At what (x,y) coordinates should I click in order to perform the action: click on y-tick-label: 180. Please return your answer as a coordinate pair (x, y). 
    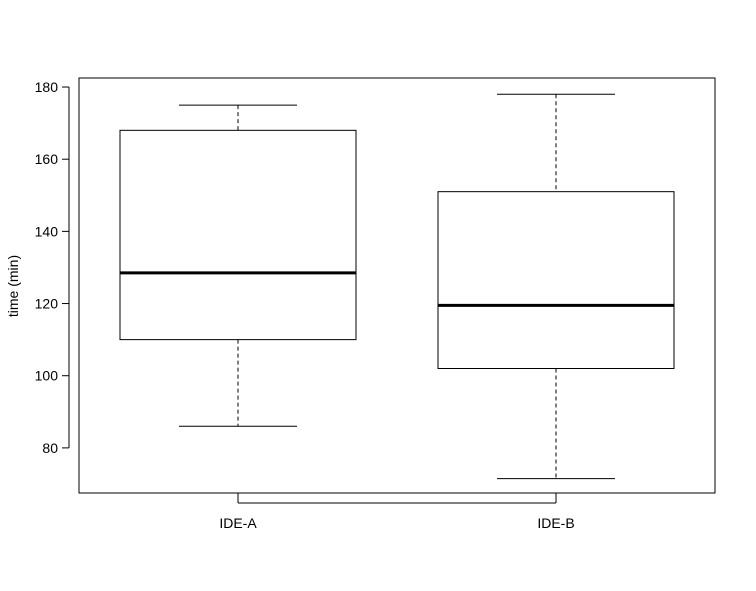
    Looking at the image, I should click on (47, 87).